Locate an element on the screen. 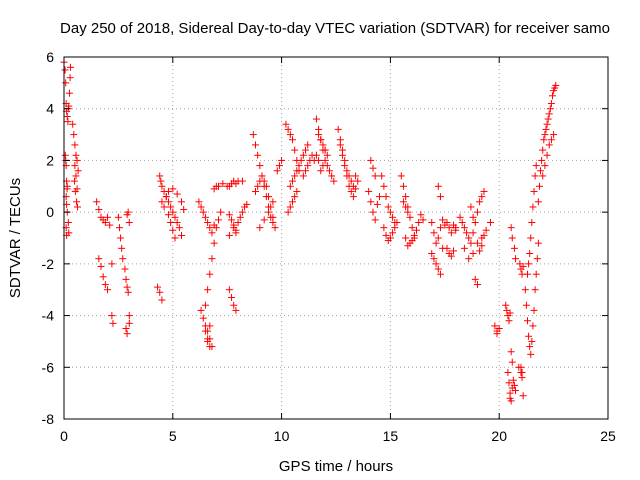 This screenshot has width=640, height=480. x-tick-label: 20 is located at coordinates (499, 436).